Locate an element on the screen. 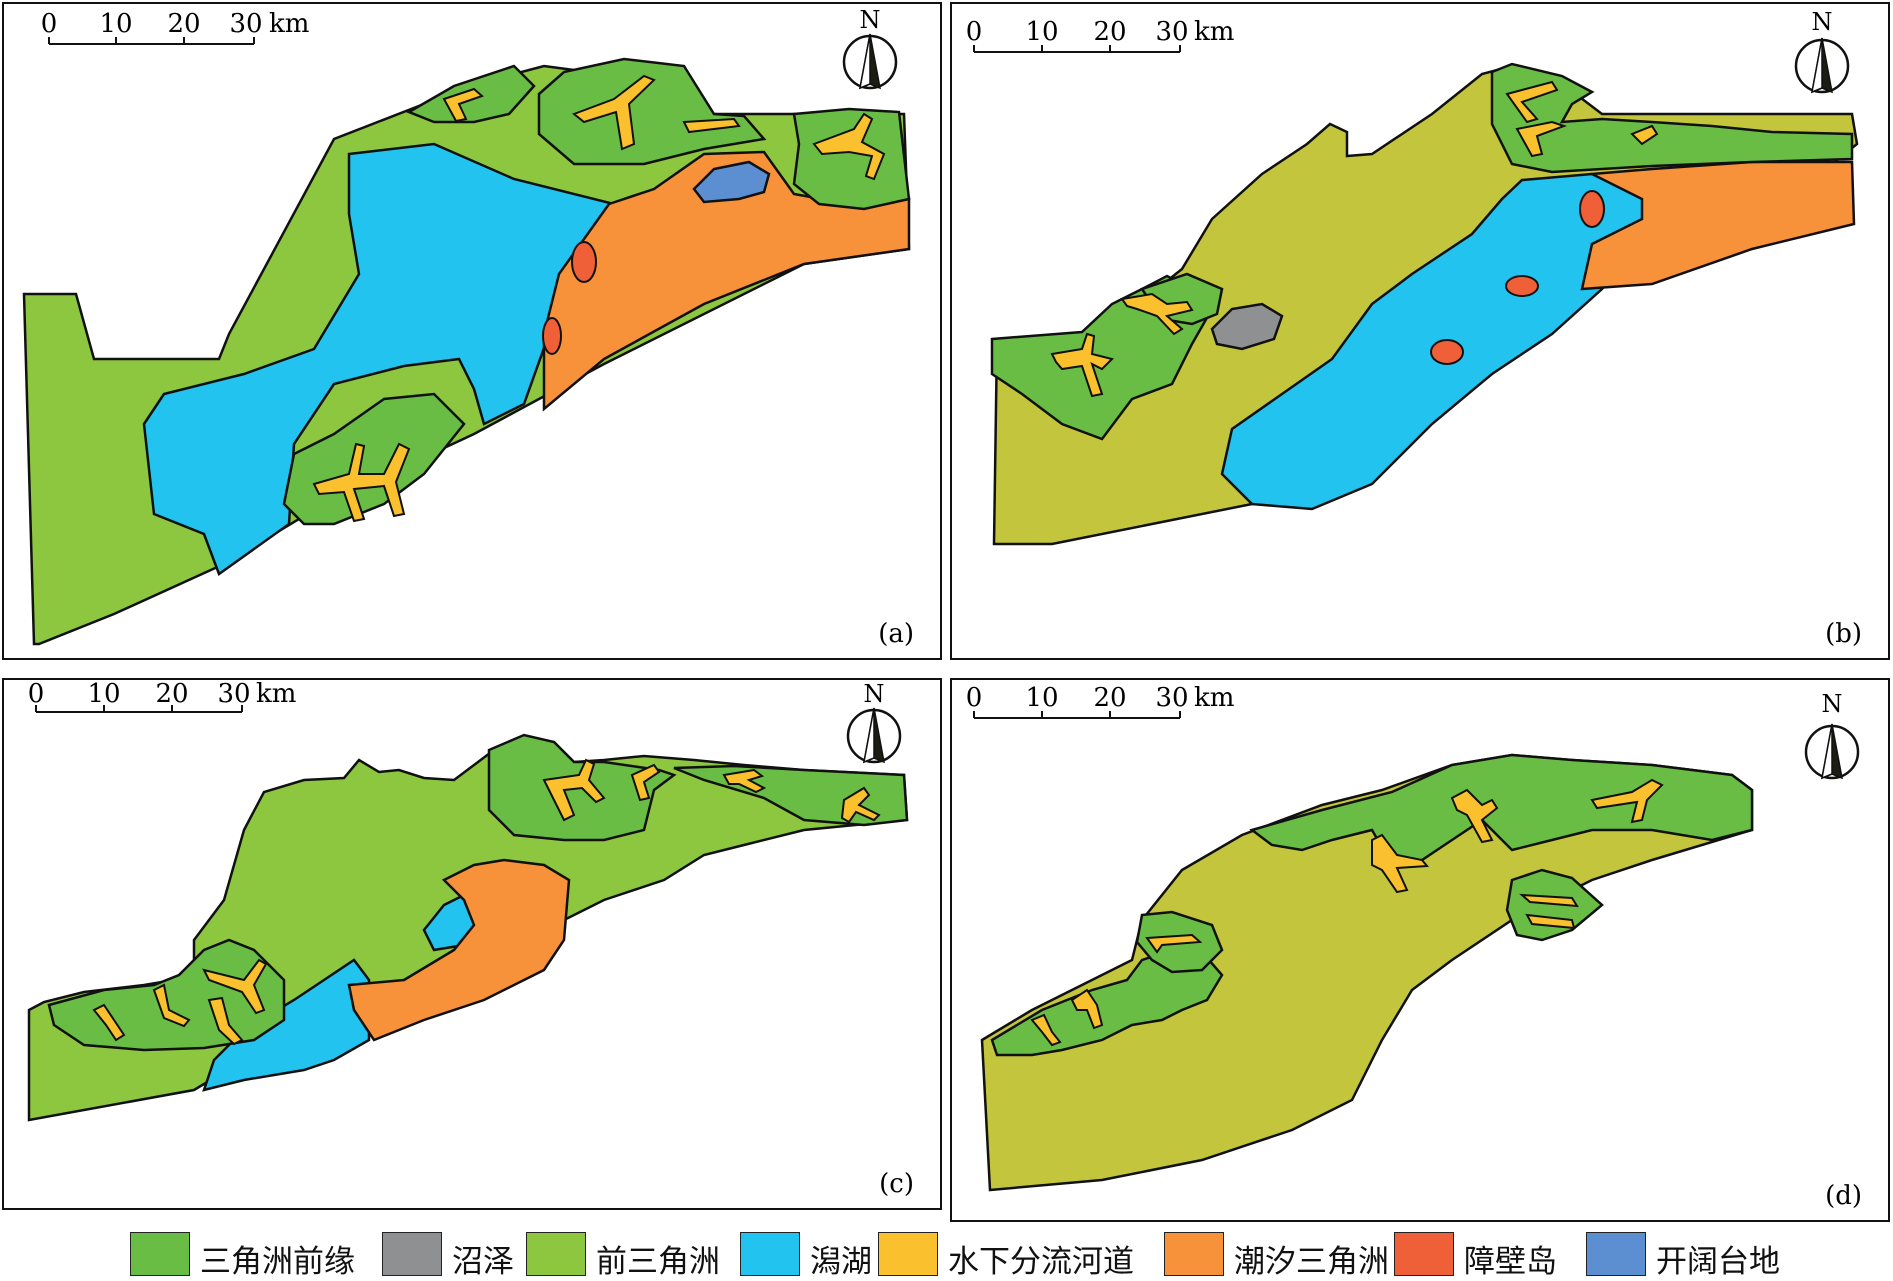 The width and height of the screenshot is (1893, 1281). legend: 三角洲前缘 沼泽 前三角洲 潟湖 水下分流河道 潮汐三角洲 障壁岛 开阔台地 is located at coordinates (970, 1252).